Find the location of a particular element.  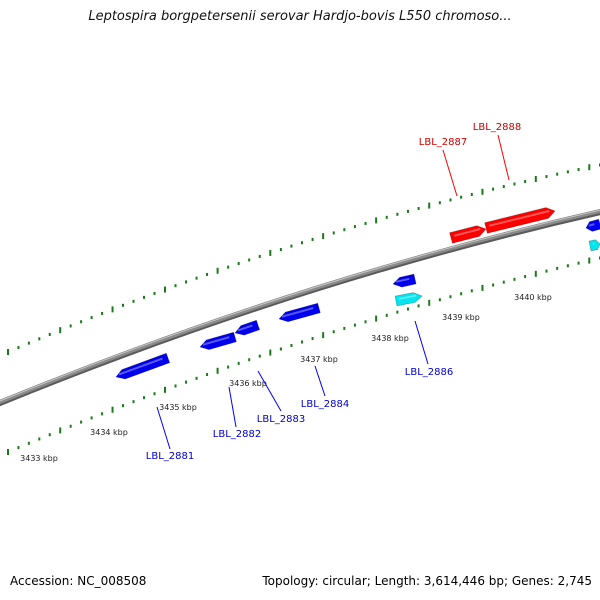

gene-label-lbl_2888: LBL_2888 is located at coordinates (497, 127).